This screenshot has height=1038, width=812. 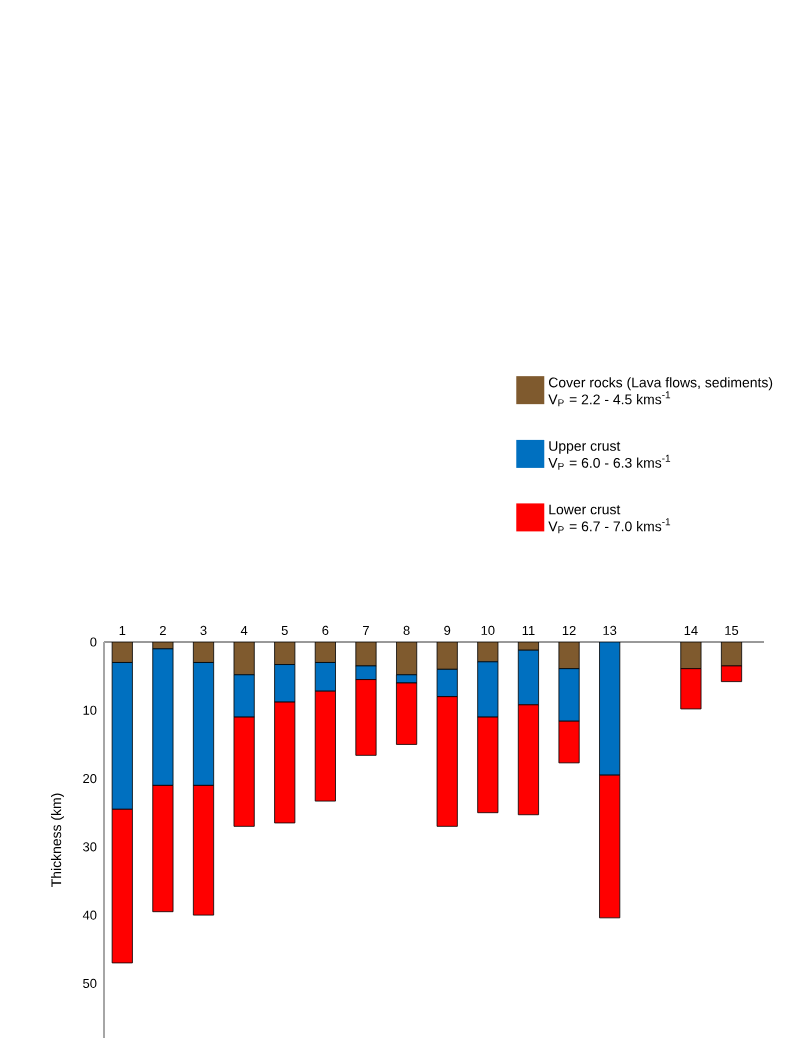 What do you see at coordinates (407, 713) in the screenshot?
I see `bar` at bounding box center [407, 713].